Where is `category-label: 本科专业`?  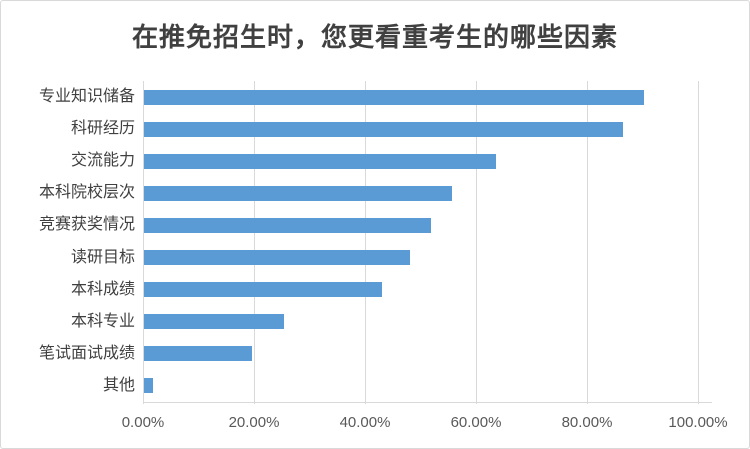
category-label: 本科专业 is located at coordinates (102, 321).